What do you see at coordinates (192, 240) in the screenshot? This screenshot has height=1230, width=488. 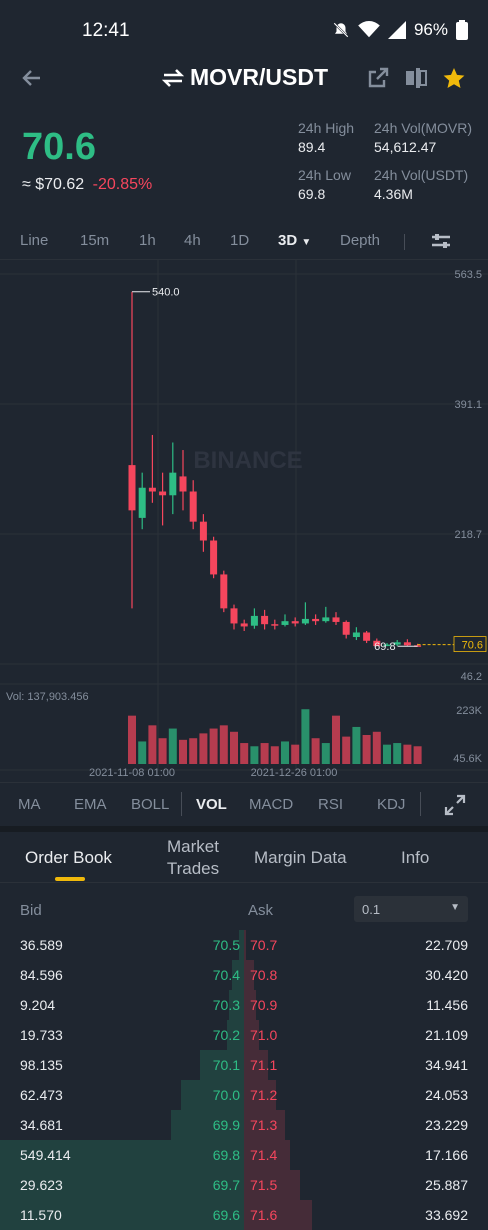 I see `tab-4h: 4h` at bounding box center [192, 240].